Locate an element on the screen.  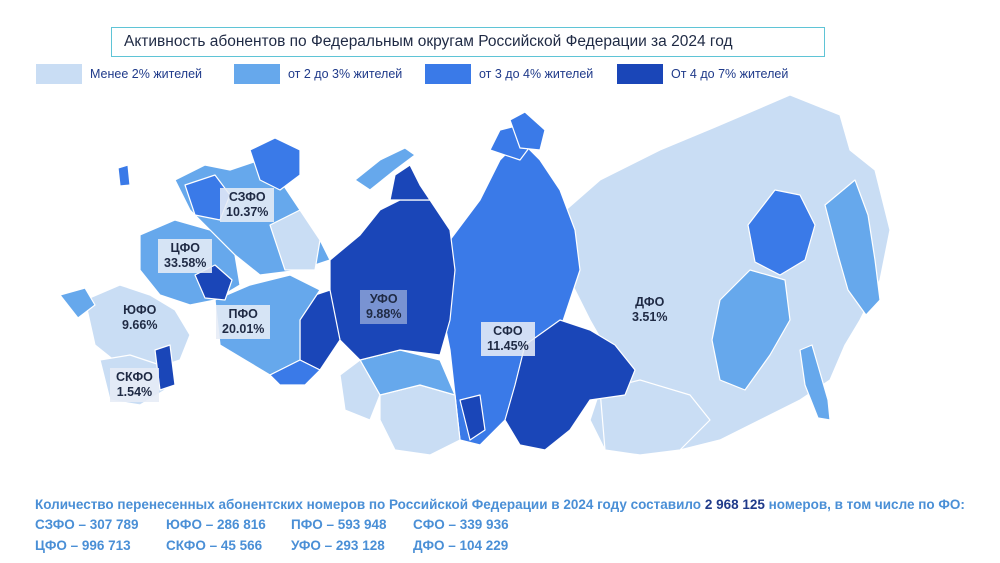
label-cfo: ЦФО 33.58% is located at coordinates (185, 256).